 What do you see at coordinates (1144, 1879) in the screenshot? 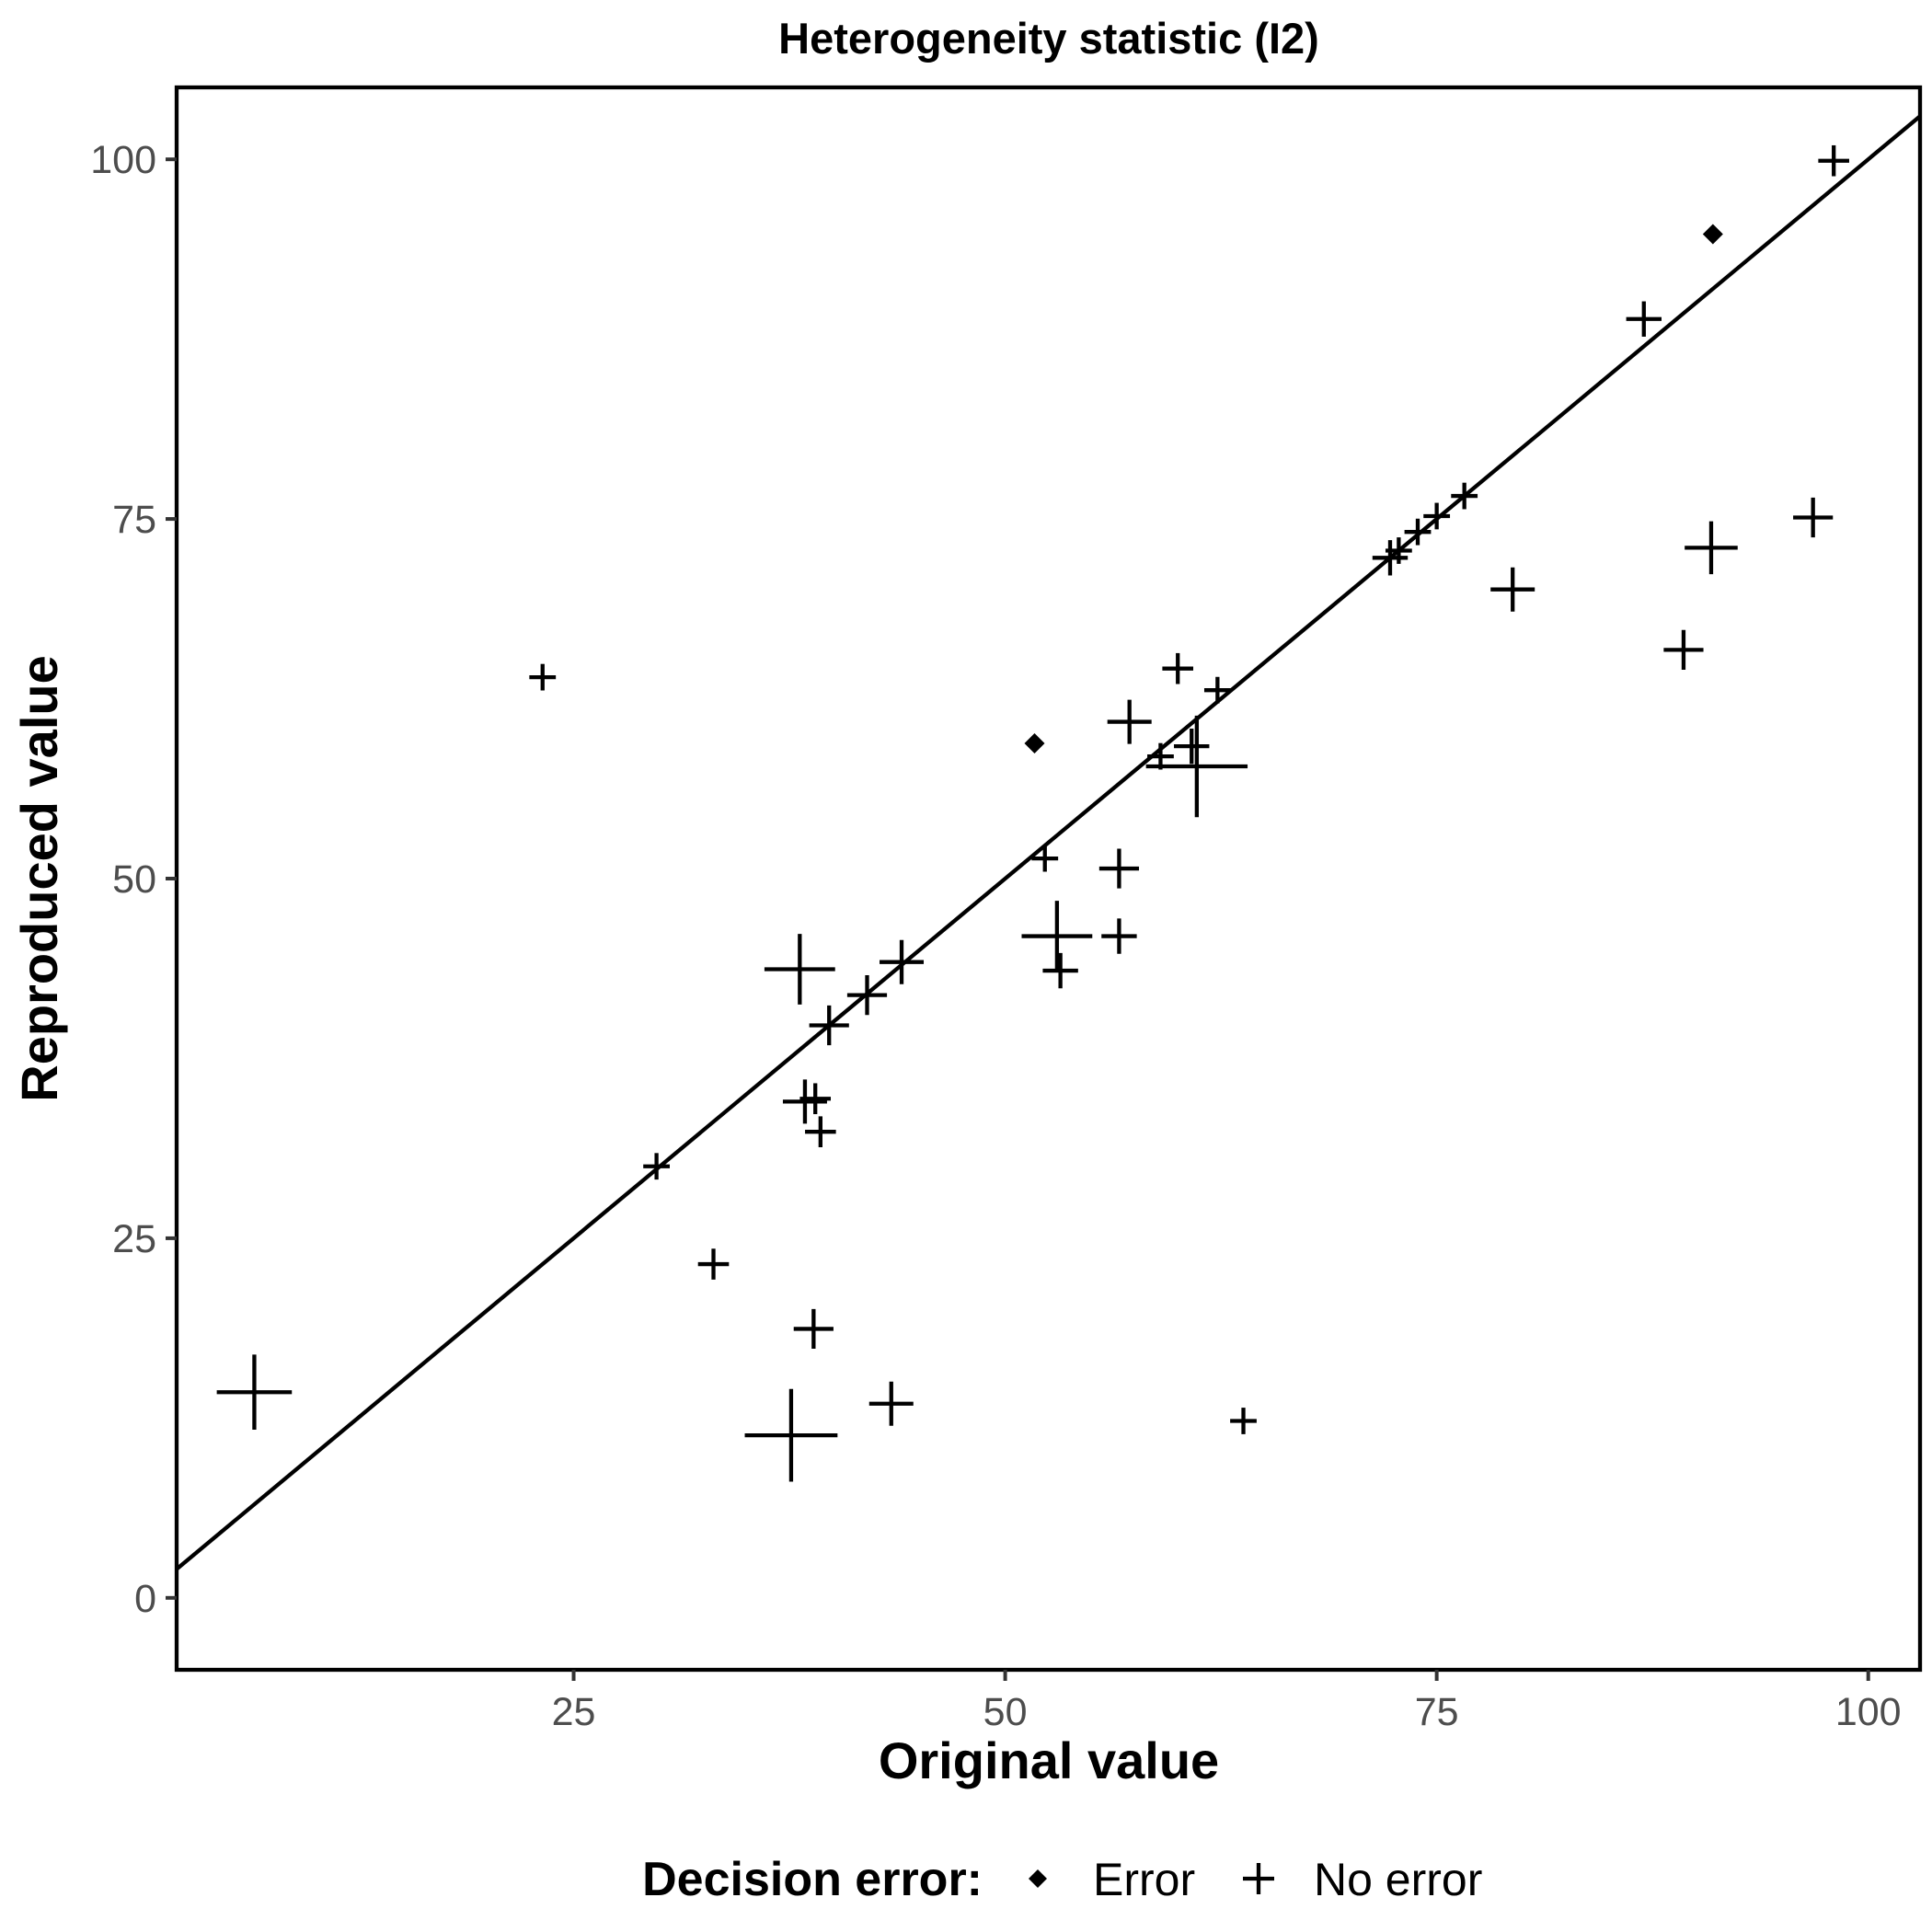
I see `legend-label-error: Error` at bounding box center [1144, 1879].